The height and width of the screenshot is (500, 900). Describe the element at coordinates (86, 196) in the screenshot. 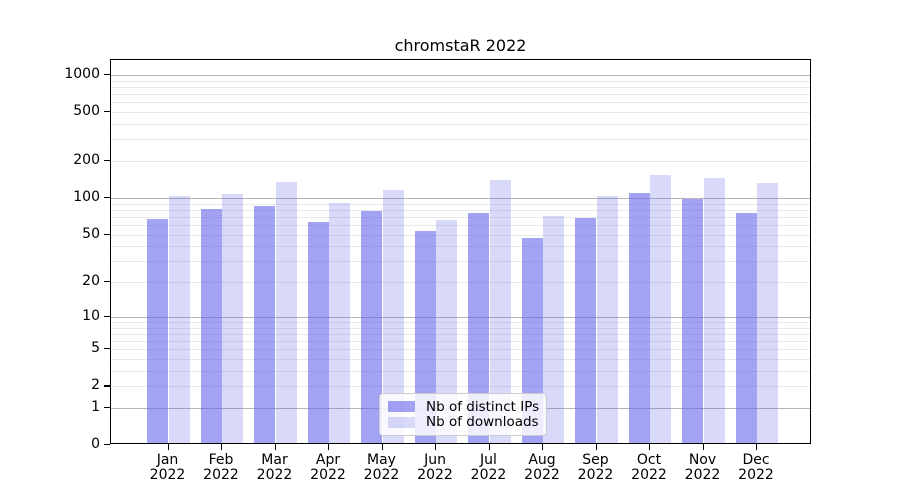

I see `y-tick-label: 100` at that location.